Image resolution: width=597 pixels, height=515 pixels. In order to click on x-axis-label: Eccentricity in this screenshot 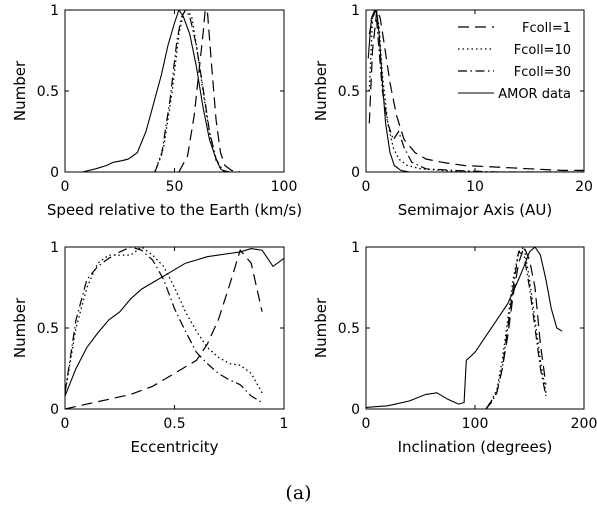, I will do `click(174, 447)`.